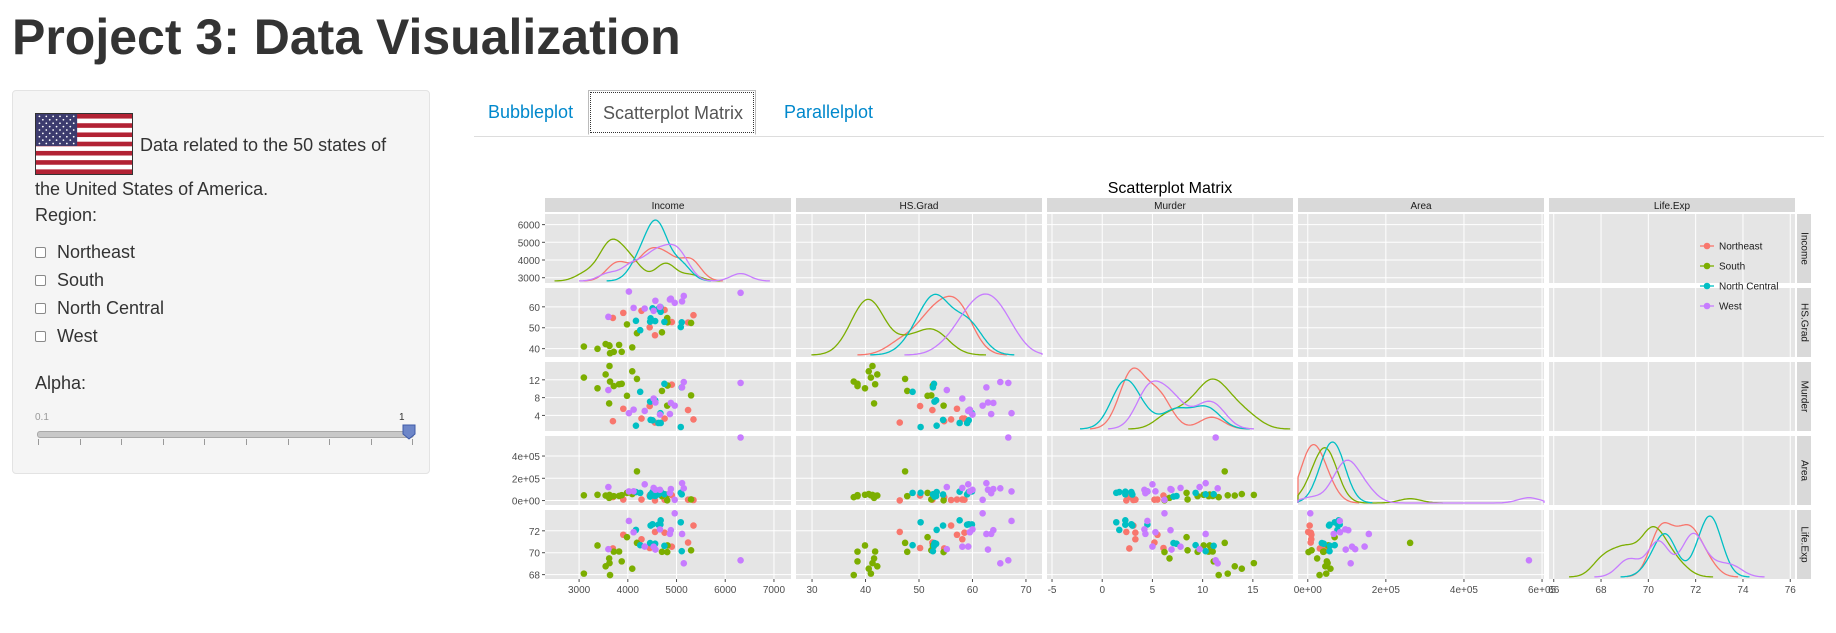 This screenshot has width=1836, height=633. What do you see at coordinates (1203, 590) in the screenshot?
I see `x-axis-tick-label: 10` at bounding box center [1203, 590].